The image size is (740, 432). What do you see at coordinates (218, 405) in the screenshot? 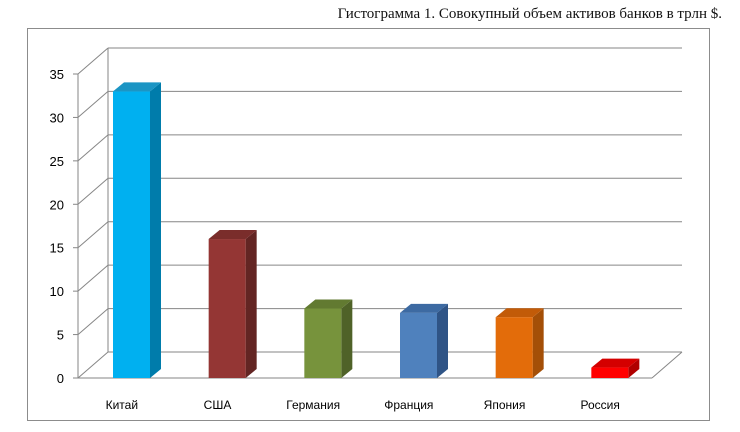
I see `x-tick-label: США` at bounding box center [218, 405].